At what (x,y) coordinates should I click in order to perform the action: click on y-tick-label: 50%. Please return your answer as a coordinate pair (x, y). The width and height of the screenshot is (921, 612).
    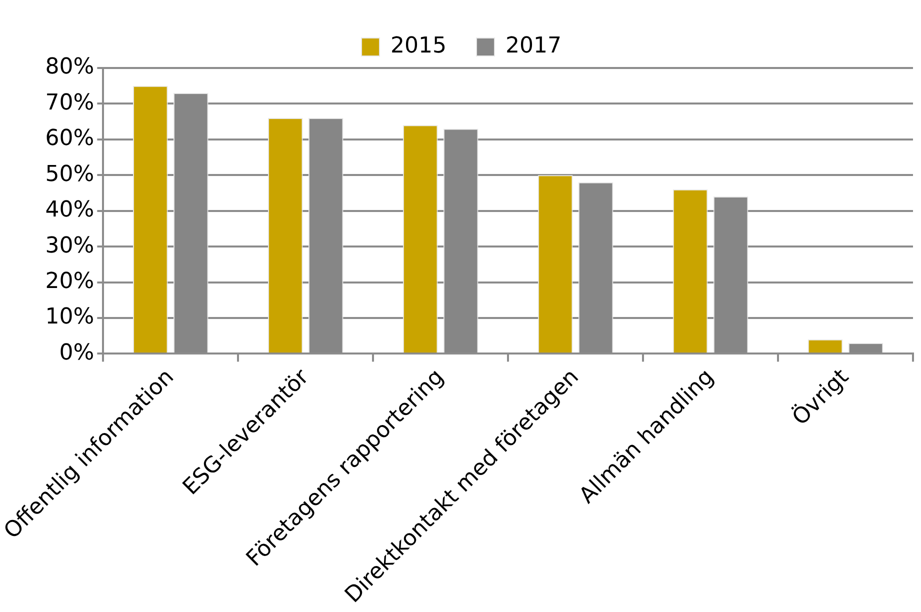
    Looking at the image, I should click on (69, 174).